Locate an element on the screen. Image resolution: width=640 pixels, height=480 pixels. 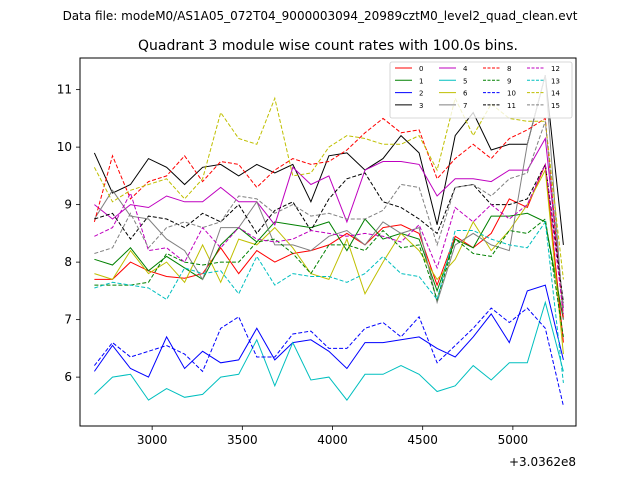
legend-label-15: 15 is located at coordinates (555, 106).